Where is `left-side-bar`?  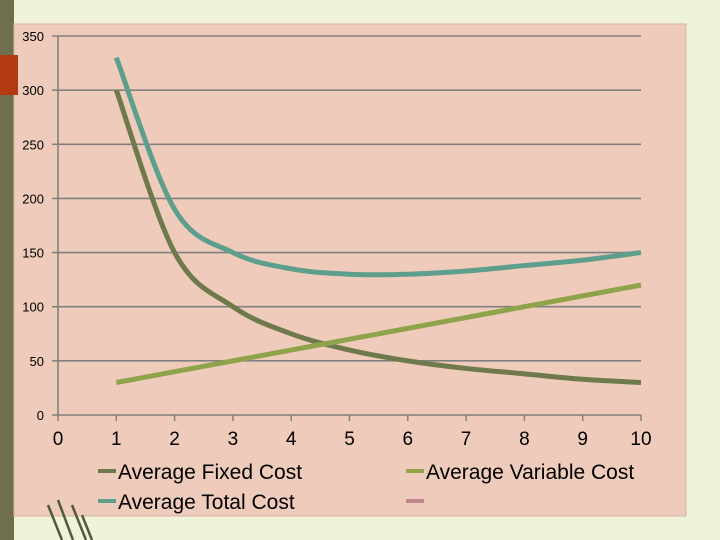
left-side-bar is located at coordinates (7, 270).